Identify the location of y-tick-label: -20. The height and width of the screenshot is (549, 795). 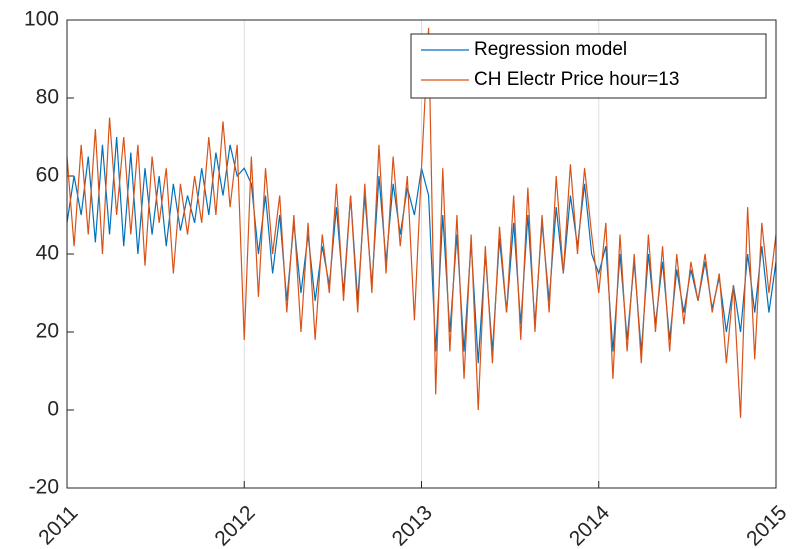
(44, 487).